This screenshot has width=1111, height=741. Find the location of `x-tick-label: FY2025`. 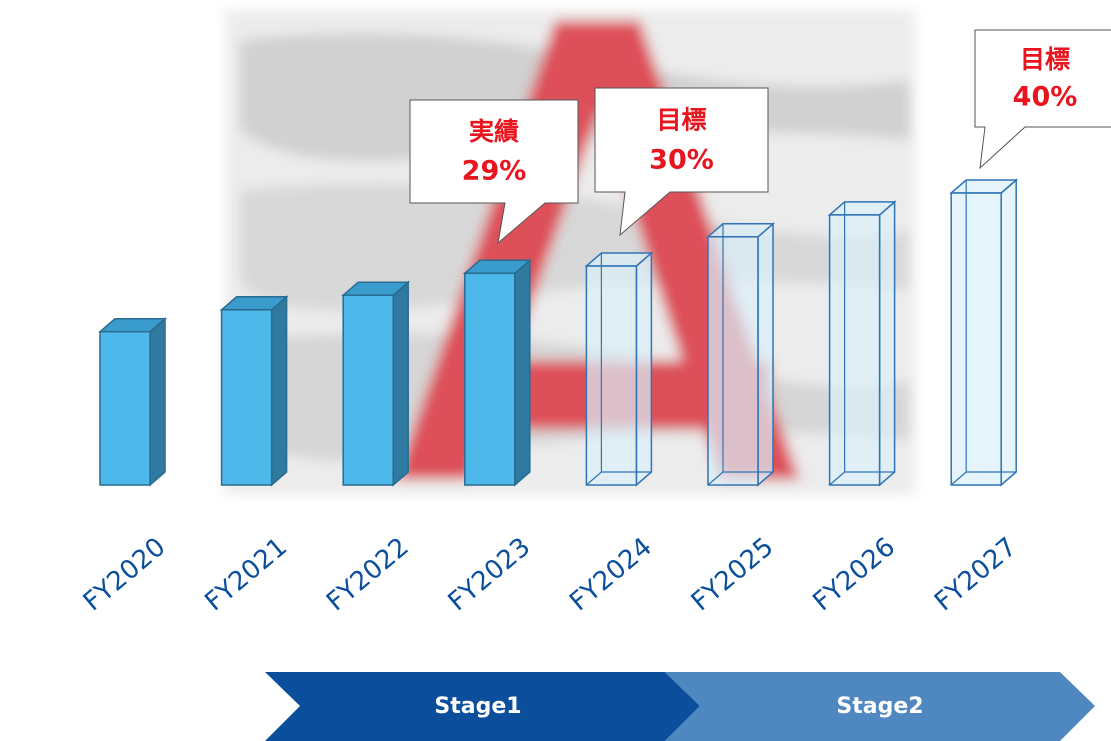

x-tick-label: FY2025 is located at coordinates (733, 574).